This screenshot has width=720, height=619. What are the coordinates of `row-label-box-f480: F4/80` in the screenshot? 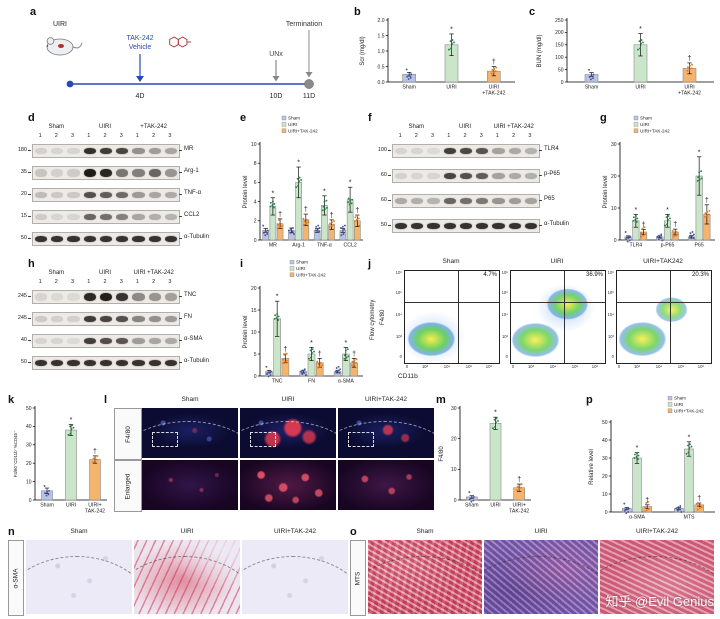 It's located at (128, 434).